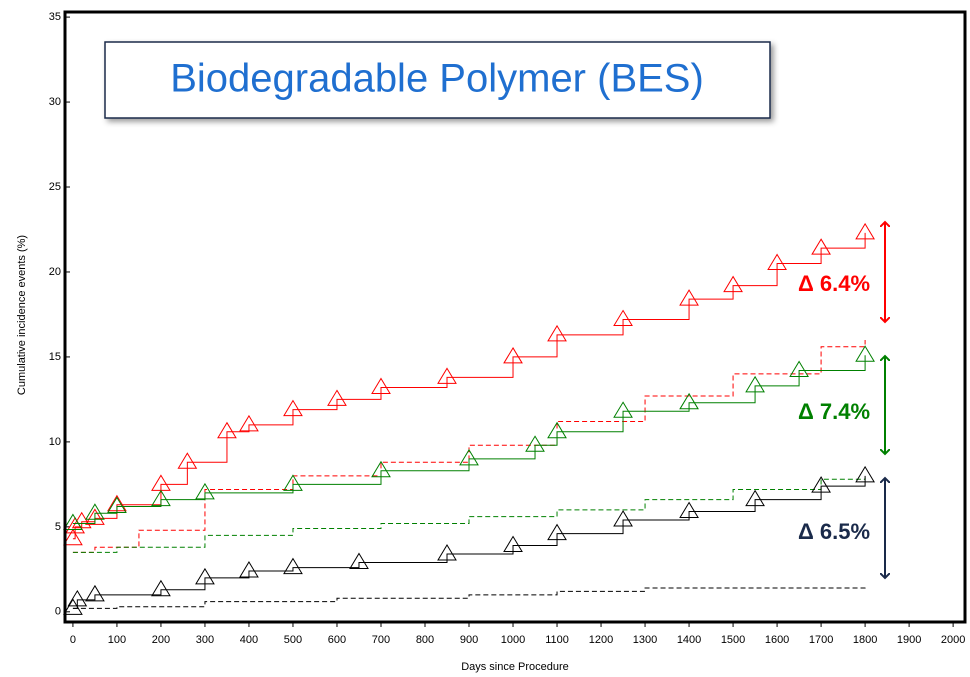 This screenshot has width=970, height=677. I want to click on x-tick-label: 1400, so click(689, 640).